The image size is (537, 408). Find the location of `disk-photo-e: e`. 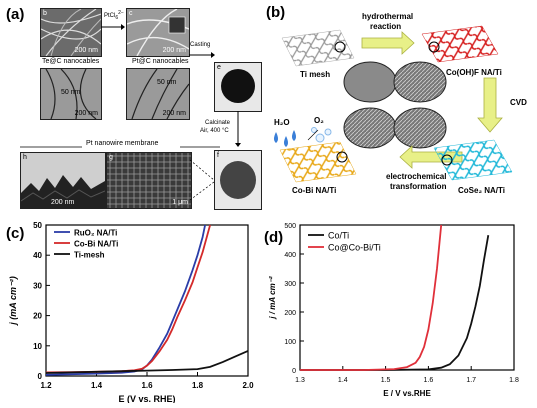

disk-photo-e: e is located at coordinates (238, 87).